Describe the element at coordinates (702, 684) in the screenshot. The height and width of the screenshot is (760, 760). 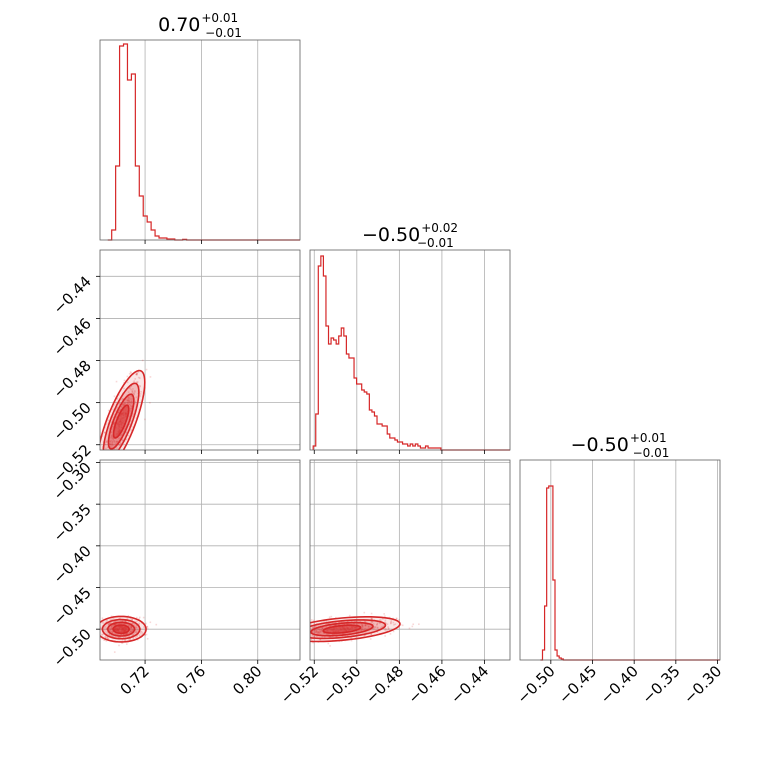
I see `x-tick-label-2-4: −0.30` at that location.